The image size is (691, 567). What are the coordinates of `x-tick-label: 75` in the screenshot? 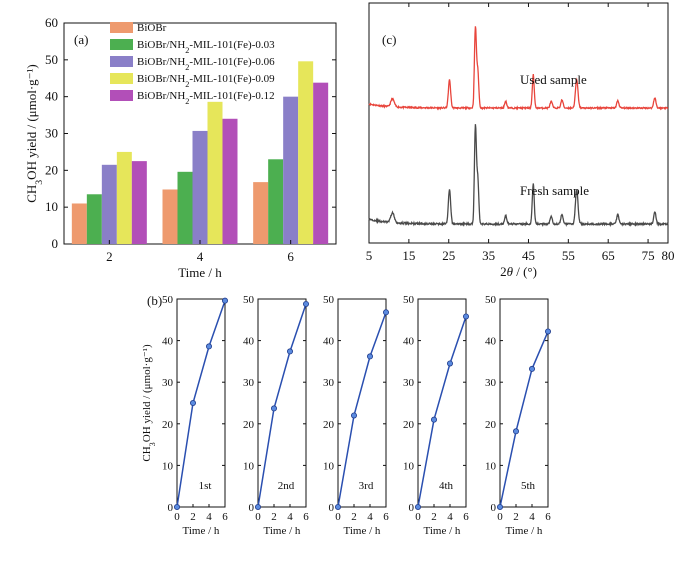 It's located at (648, 255).